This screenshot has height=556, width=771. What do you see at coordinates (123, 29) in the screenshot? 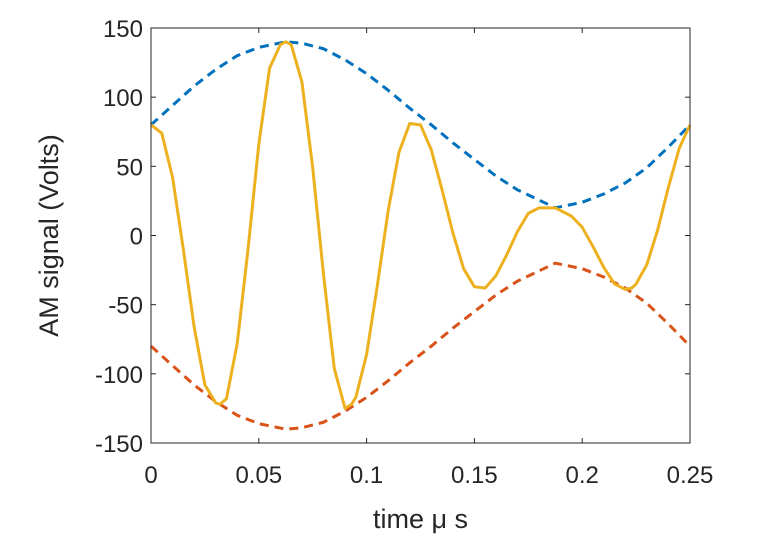
I see `y-tick-label: 150` at bounding box center [123, 29].